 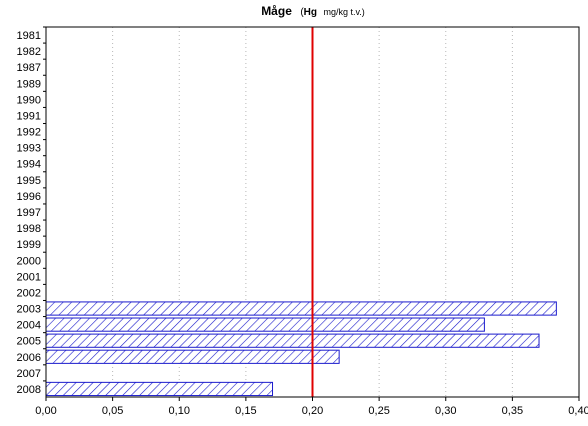 I want to click on y-tick-label: 2001, so click(x=29, y=277).